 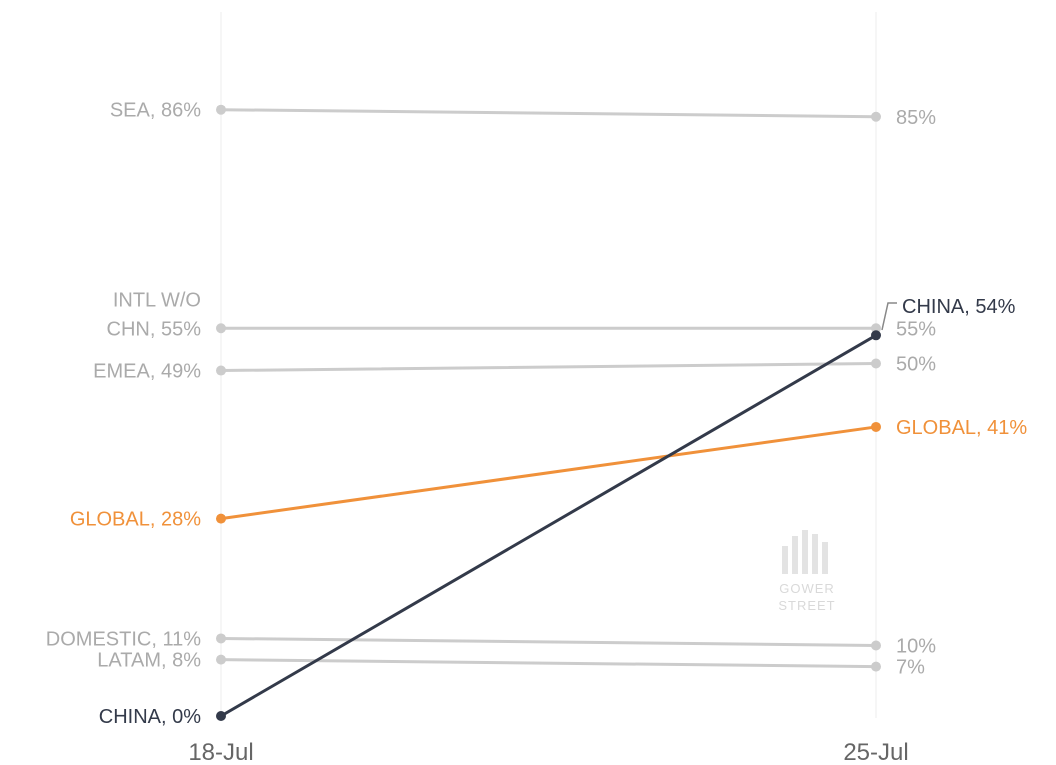 What do you see at coordinates (876, 335) in the screenshot?
I see `point-china-25-jul` at bounding box center [876, 335].